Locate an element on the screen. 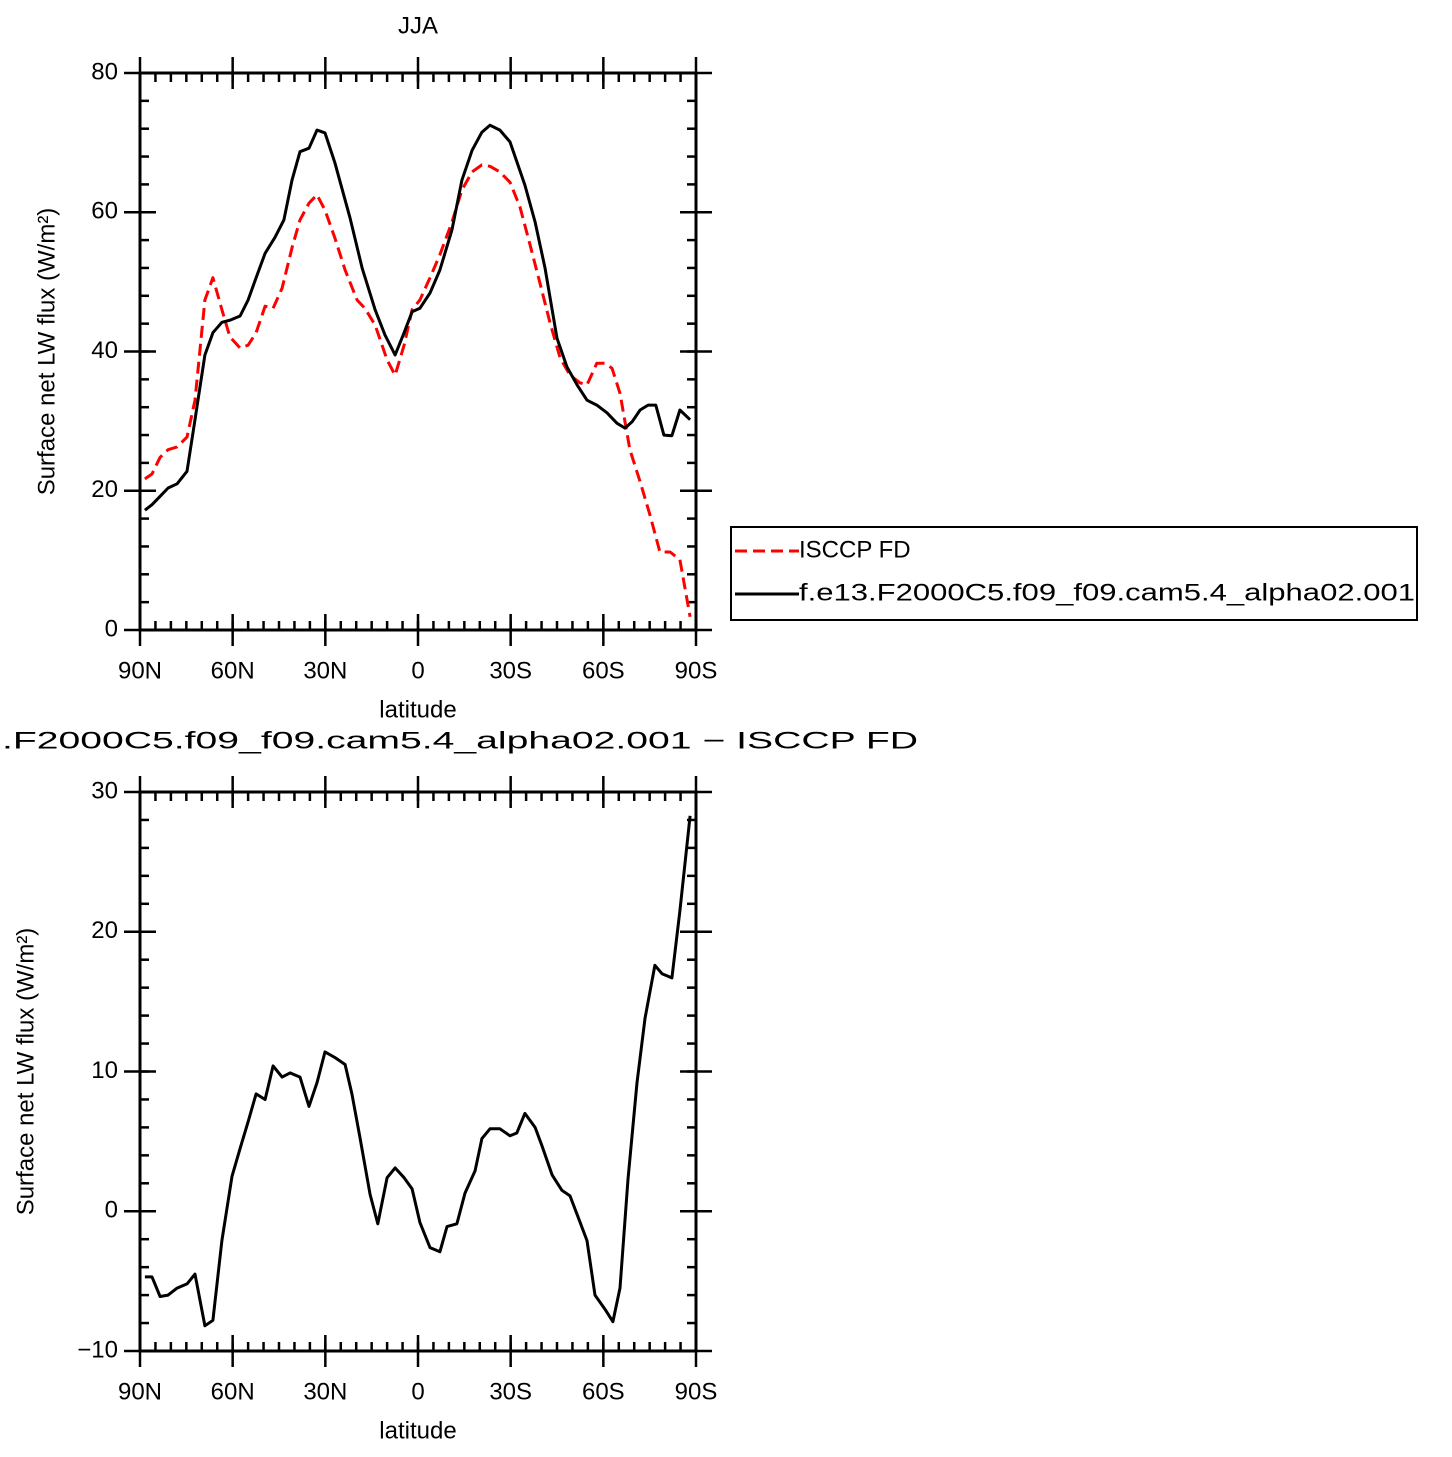 This screenshot has width=1452, height=1457. legend-label: ISCCP FD is located at coordinates (855, 549).